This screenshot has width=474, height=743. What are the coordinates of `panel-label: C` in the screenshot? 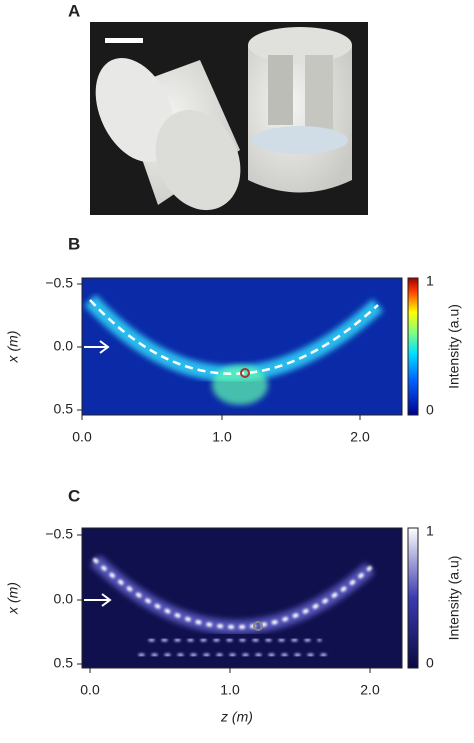 It's located at (74, 495).